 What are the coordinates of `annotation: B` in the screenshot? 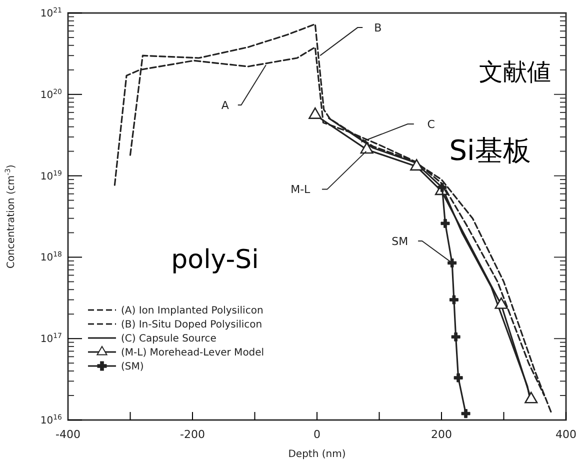 It's located at (378, 27).